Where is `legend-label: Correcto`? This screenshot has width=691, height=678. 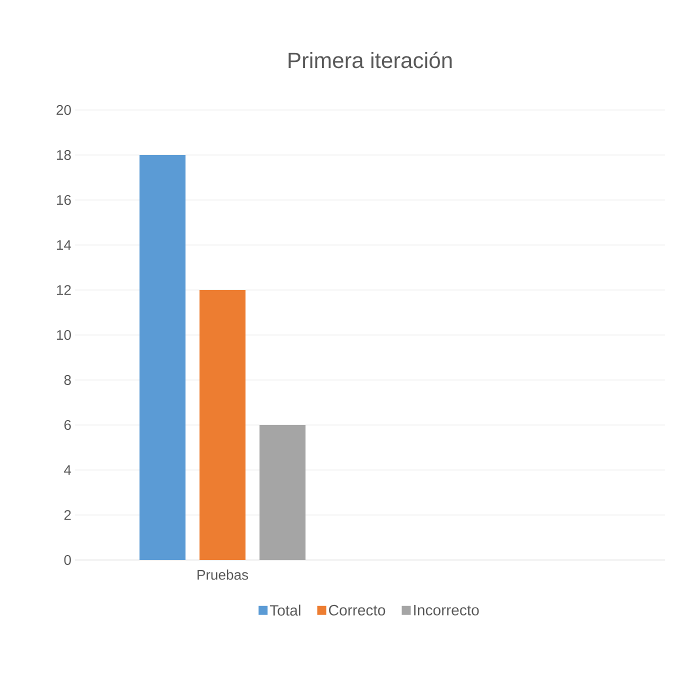
legend-label: Correcto is located at coordinates (357, 610).